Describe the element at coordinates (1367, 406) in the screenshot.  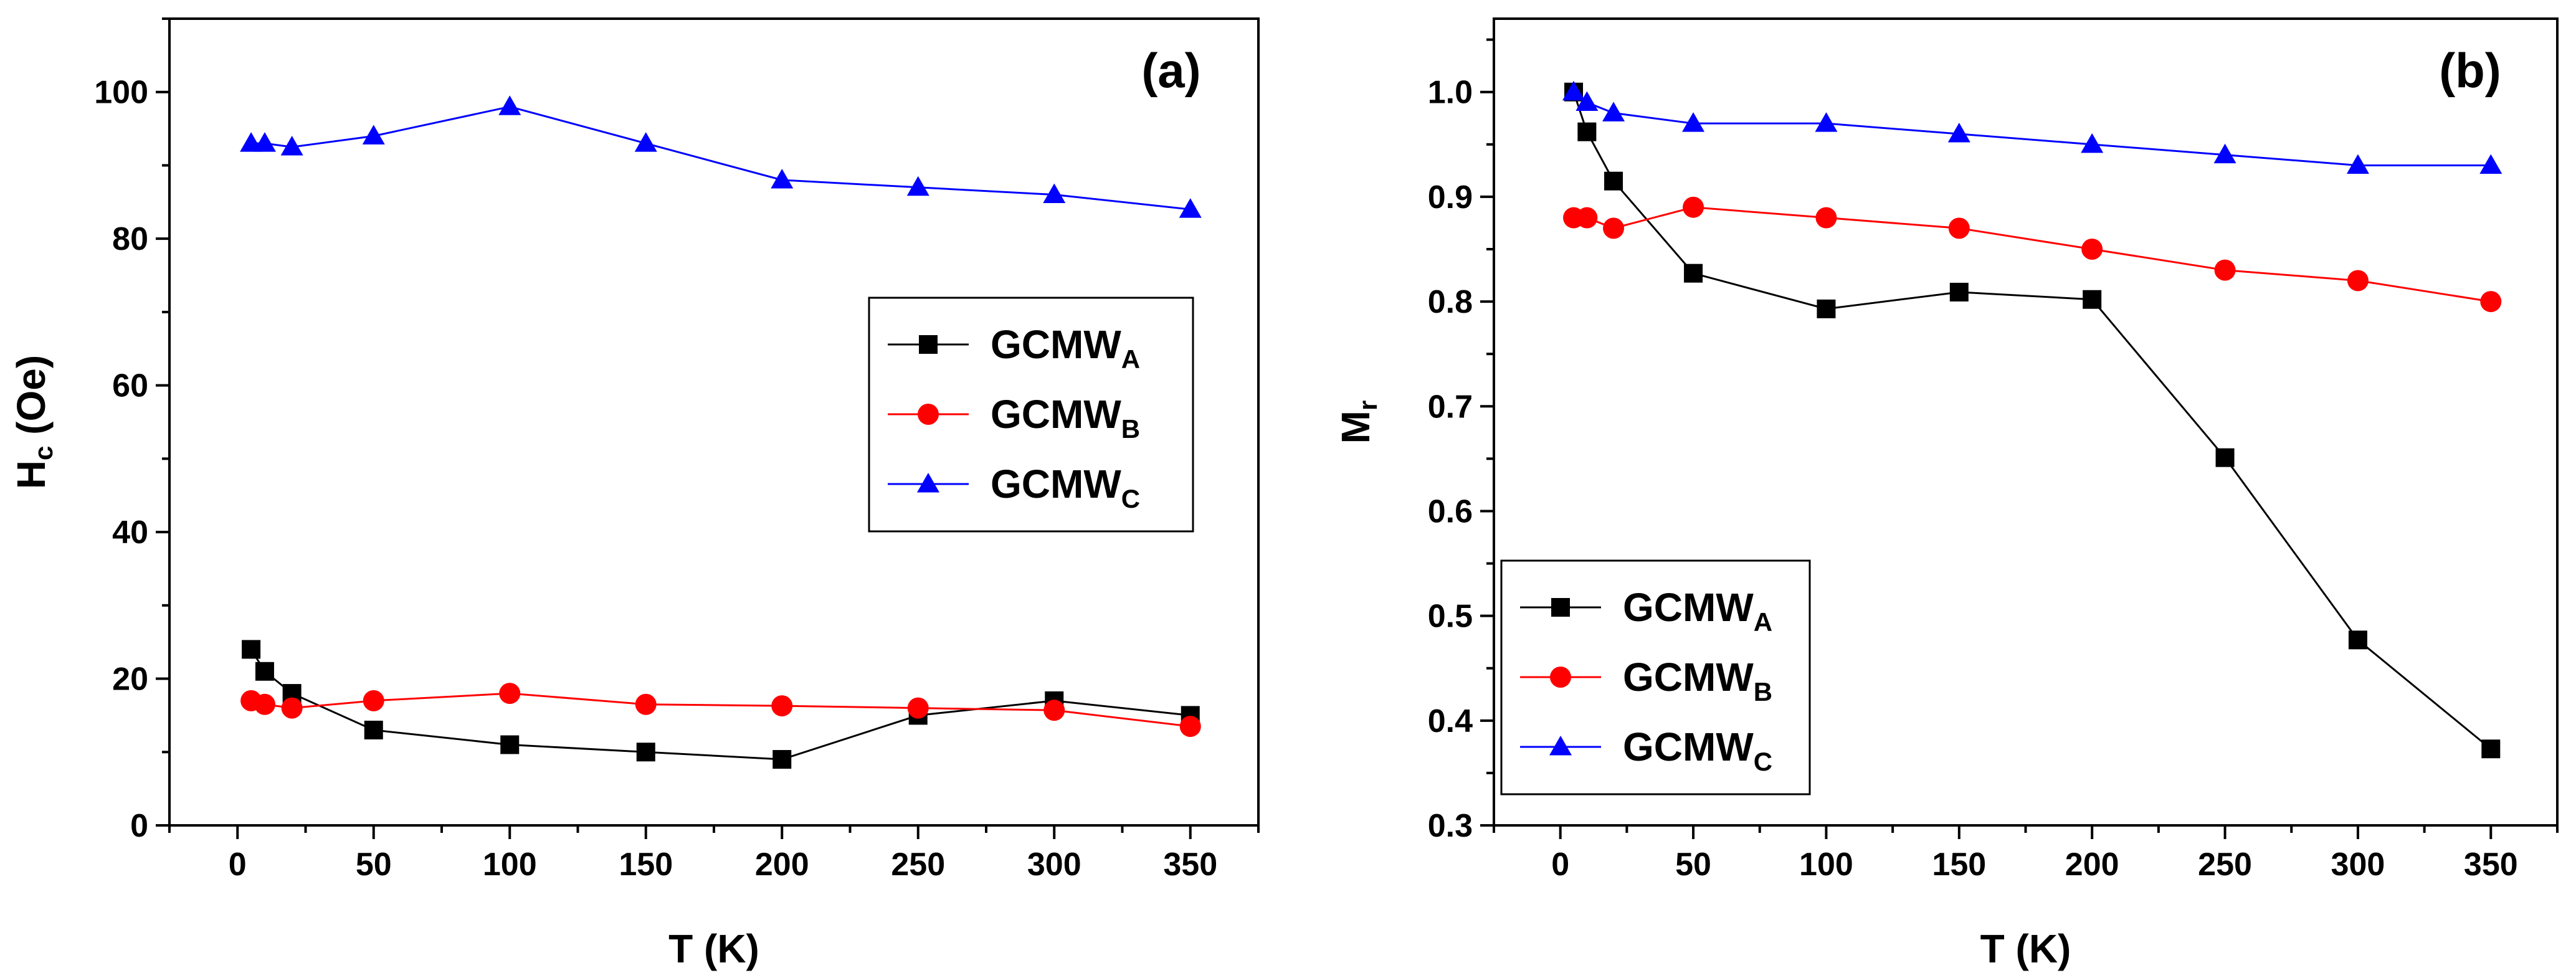
I see `y-axis-title-subscript: r` at that location.